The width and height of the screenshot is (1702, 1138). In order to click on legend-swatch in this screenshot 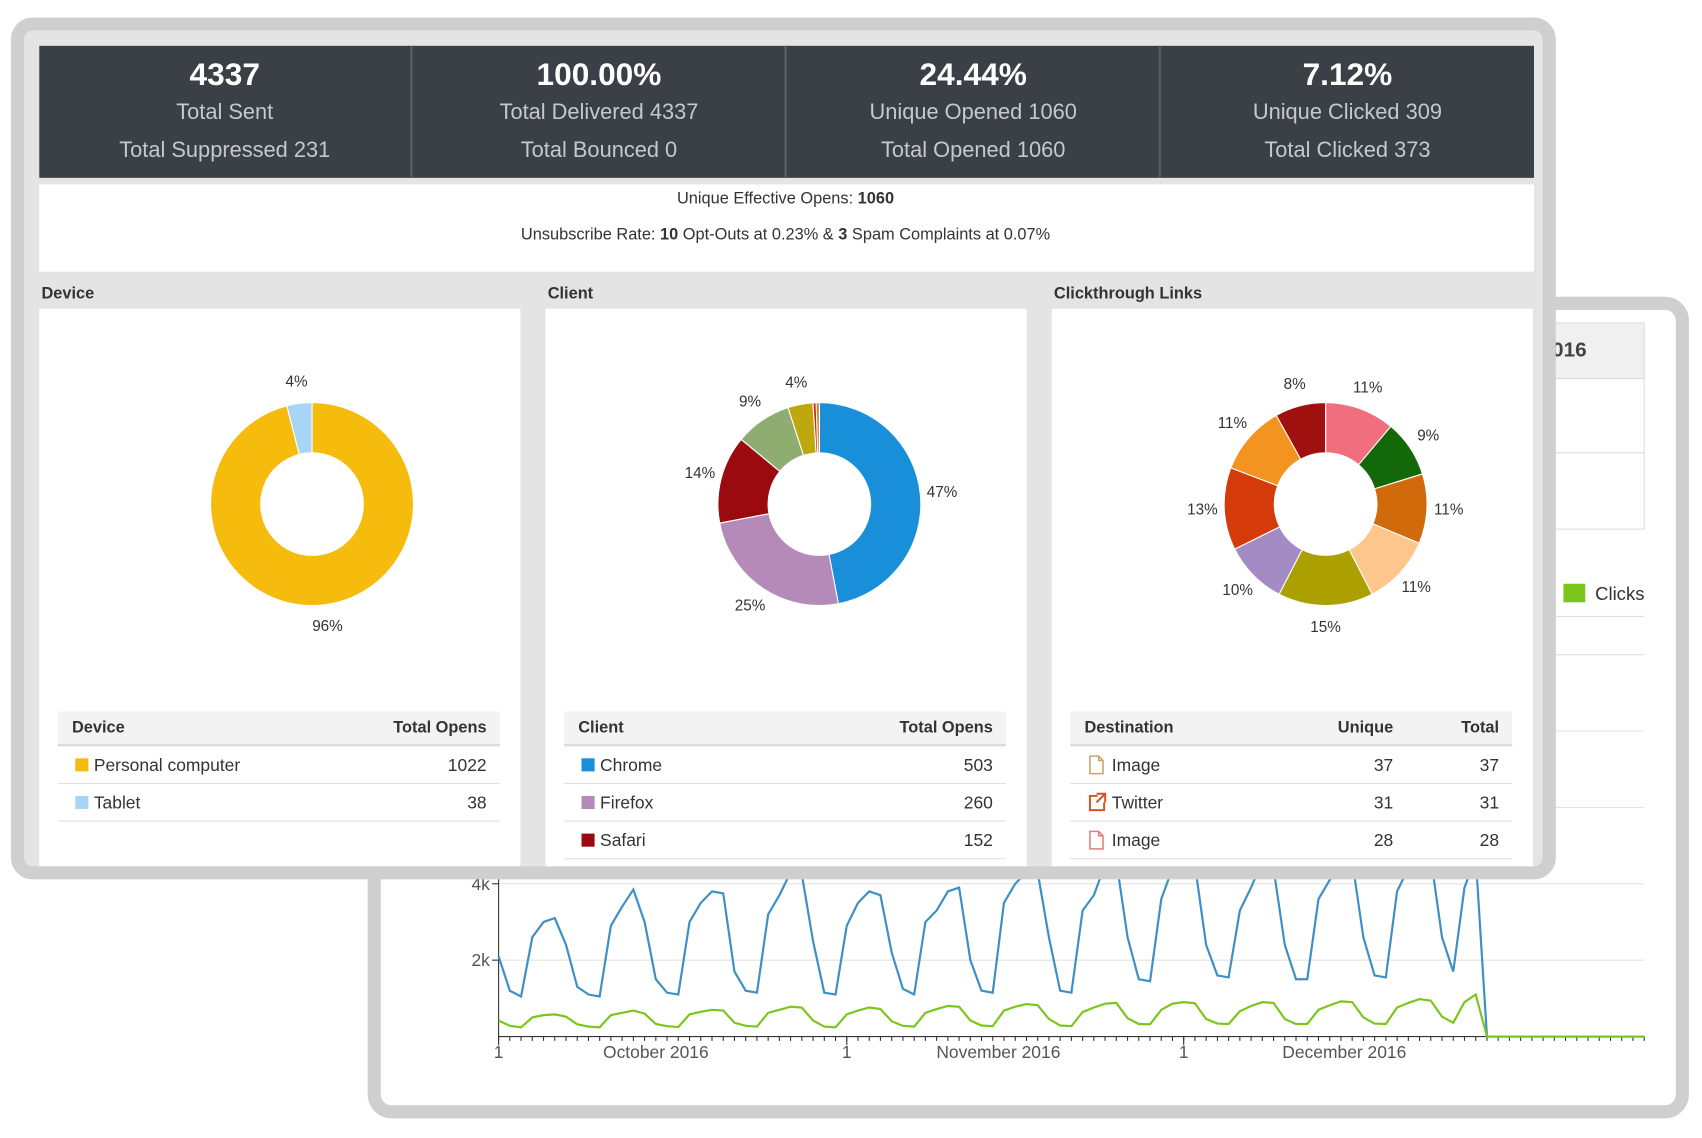, I will do `click(1574, 593)`.